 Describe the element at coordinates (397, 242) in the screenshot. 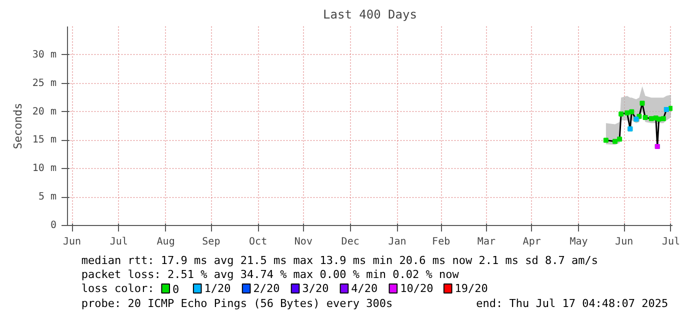

I see `x-tick-label: Jan` at that location.